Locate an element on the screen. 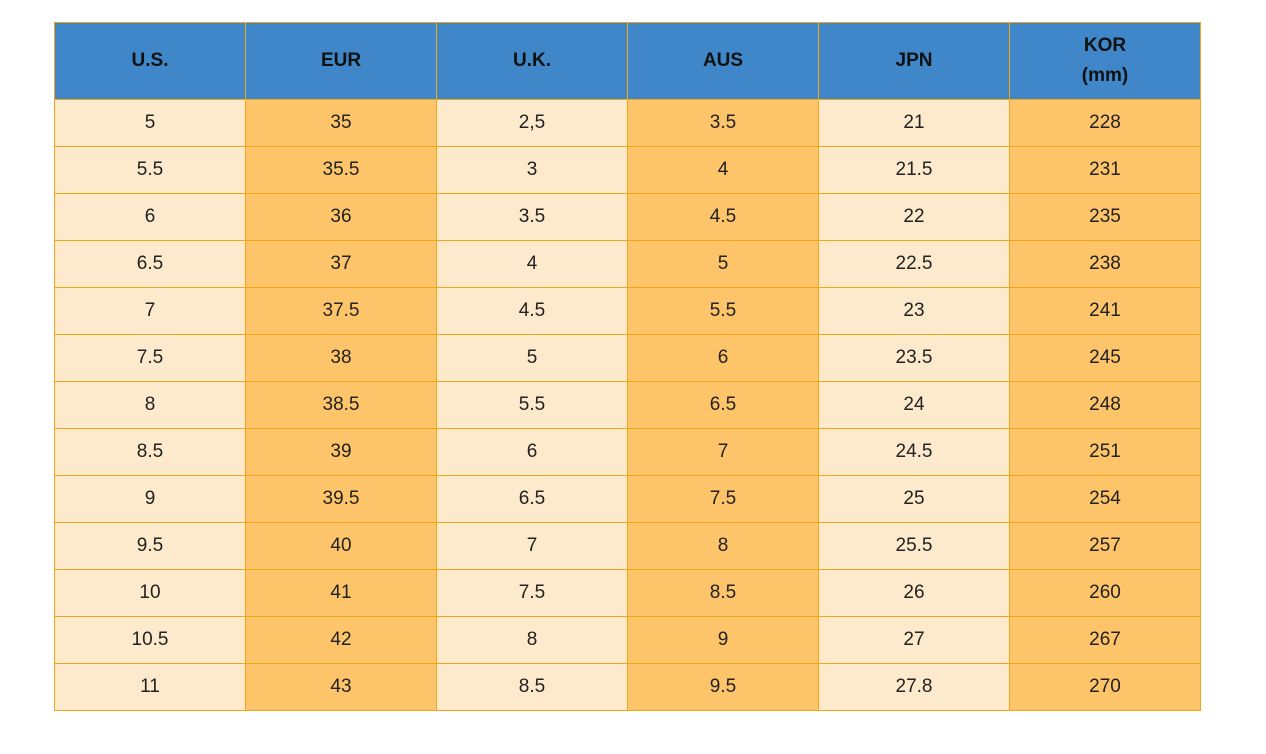 The height and width of the screenshot is (754, 1266). table-cell: 24 is located at coordinates (914, 405).